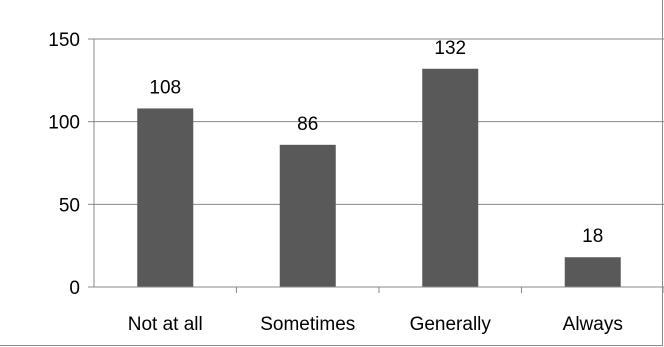 The height and width of the screenshot is (347, 664). I want to click on bar-not-at-all, so click(165, 197).